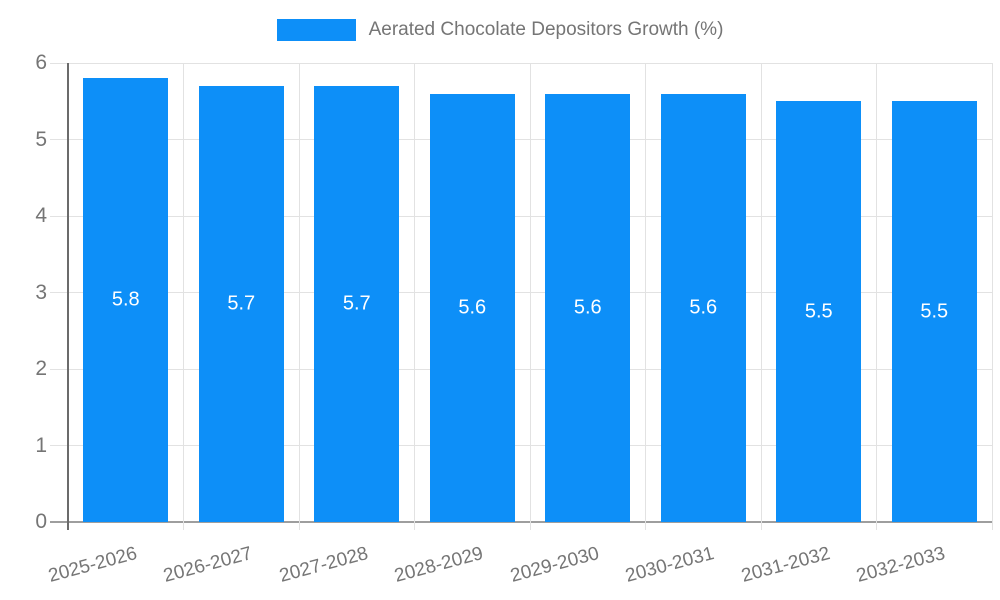 The height and width of the screenshot is (600, 1000). Describe the element at coordinates (41, 139) in the screenshot. I see `y-tick-label: 5` at that location.